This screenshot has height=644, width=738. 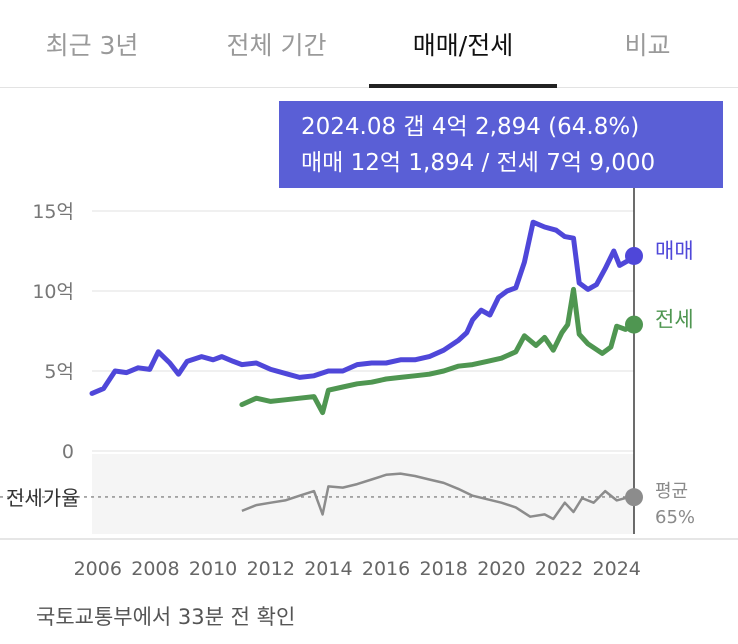 What do you see at coordinates (92, 45) in the screenshot?
I see `tab-recent-3-years: 최근 3년` at bounding box center [92, 45].